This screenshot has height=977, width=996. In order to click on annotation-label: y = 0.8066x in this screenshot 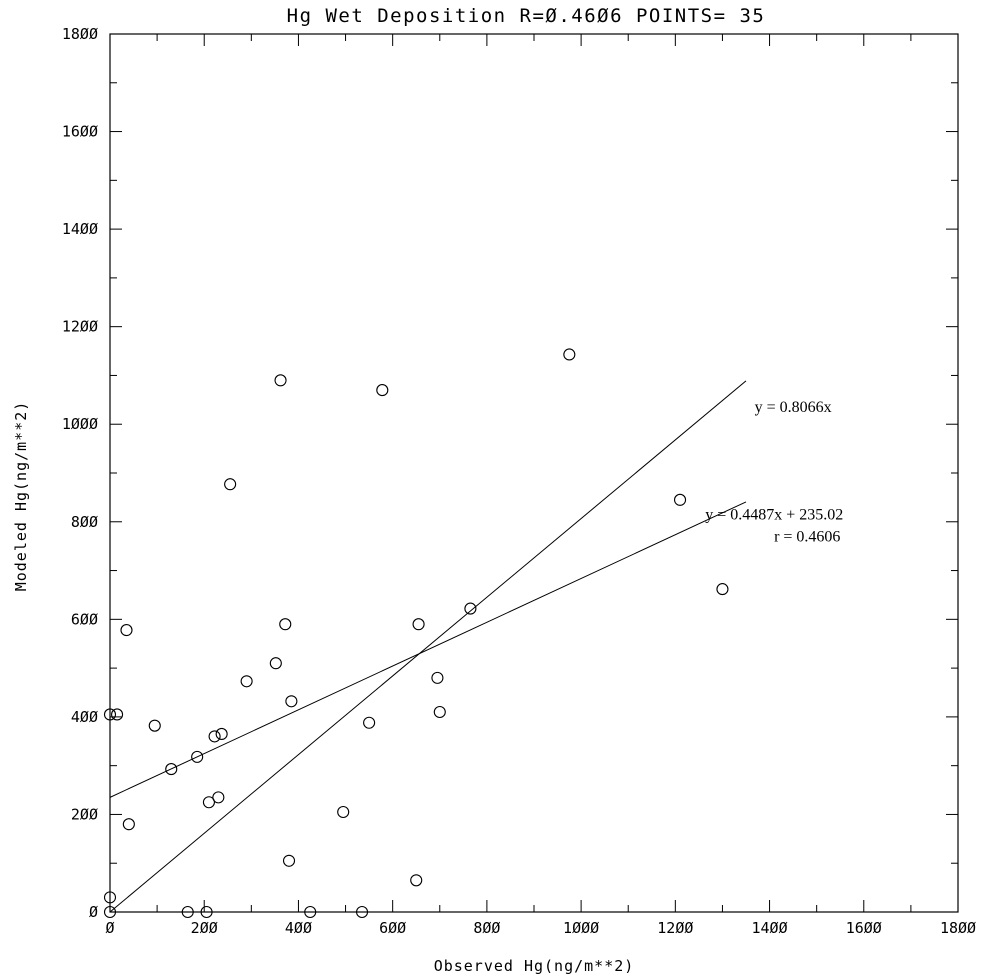, I will do `click(793, 407)`.